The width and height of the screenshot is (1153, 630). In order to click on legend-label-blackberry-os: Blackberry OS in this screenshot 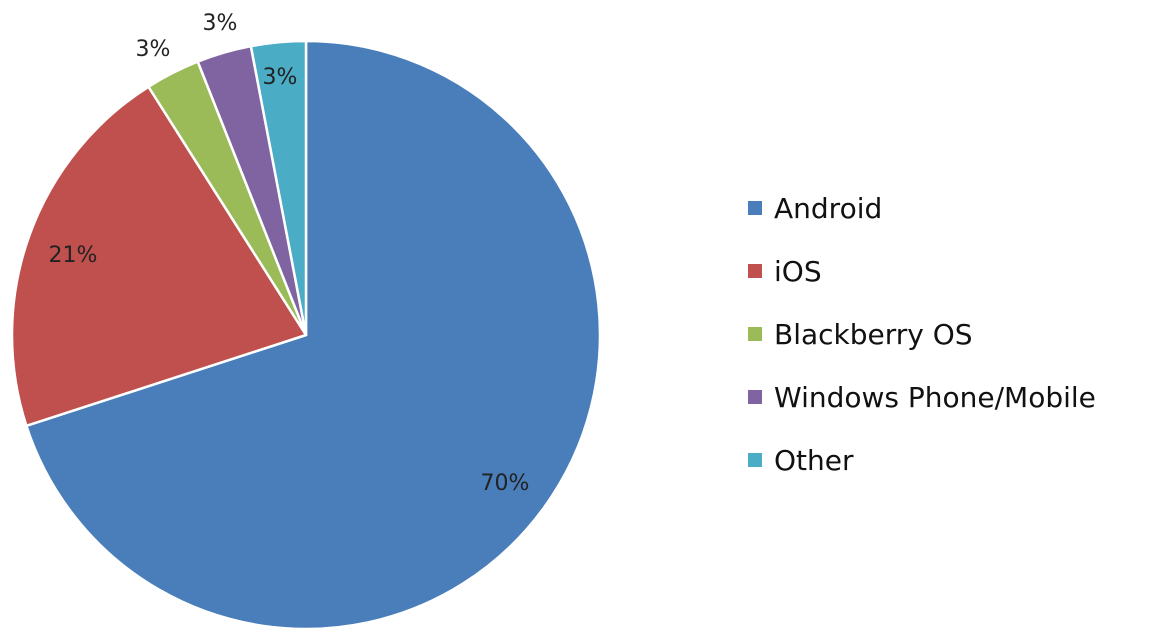, I will do `click(873, 334)`.